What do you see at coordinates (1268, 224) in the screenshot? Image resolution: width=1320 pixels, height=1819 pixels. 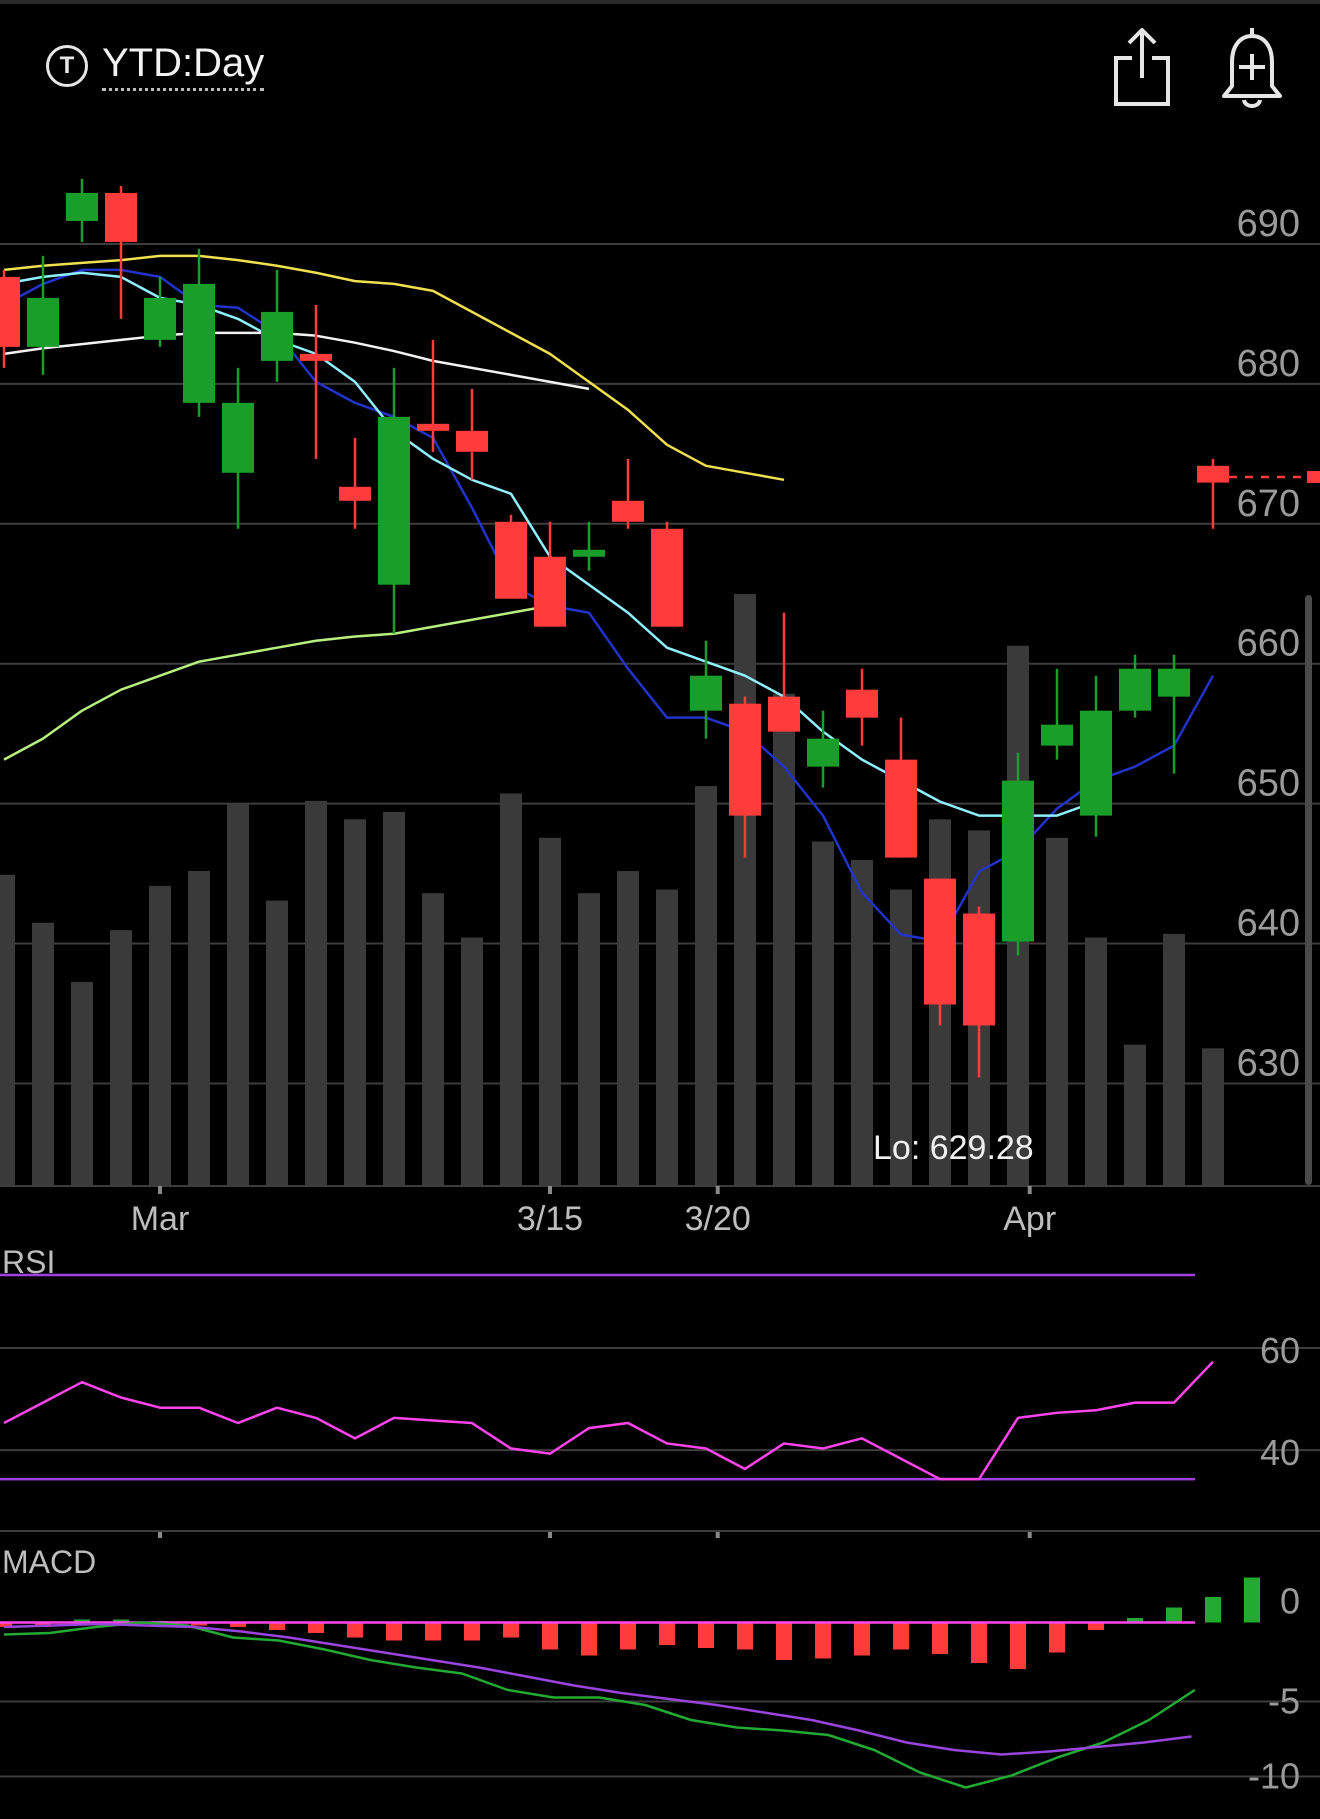 I see `price-tick-label: 690` at bounding box center [1268, 224].